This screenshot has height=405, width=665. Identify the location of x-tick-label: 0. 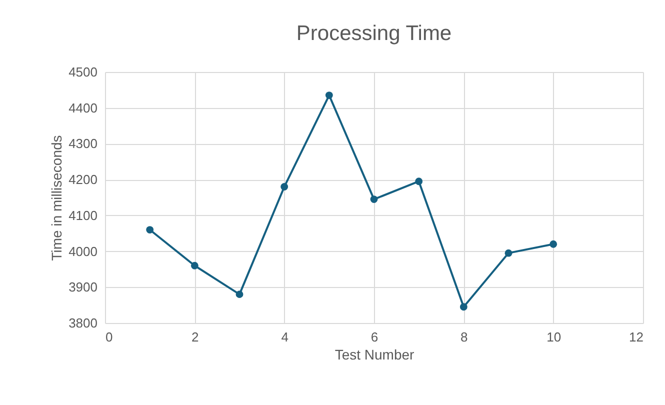
(109, 337).